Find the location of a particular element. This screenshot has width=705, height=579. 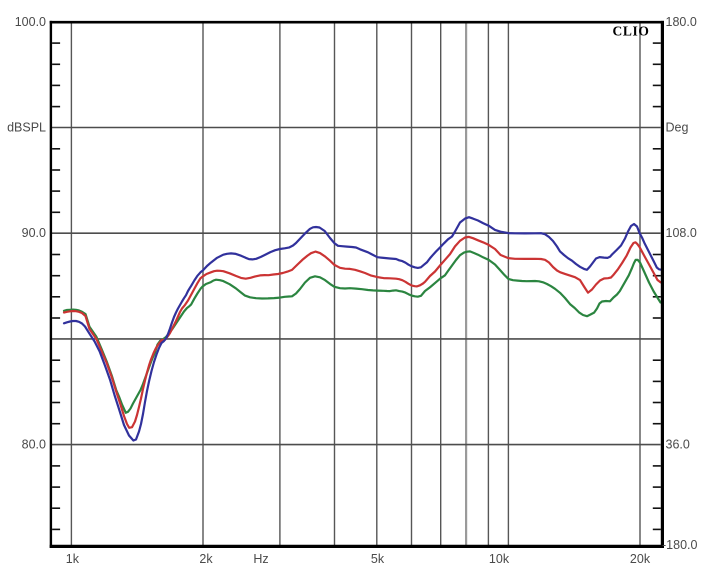

svg-text: dBSPL is located at coordinates (26, 128).